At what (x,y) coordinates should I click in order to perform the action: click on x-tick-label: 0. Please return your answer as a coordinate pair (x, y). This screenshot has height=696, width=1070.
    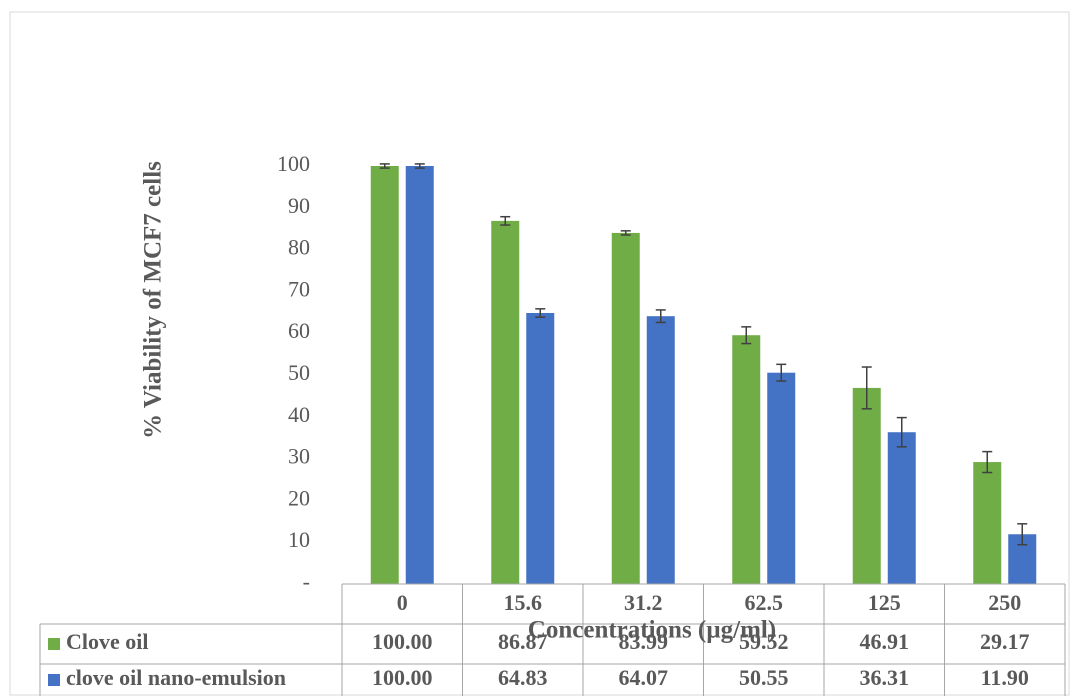
    Looking at the image, I should click on (402, 602).